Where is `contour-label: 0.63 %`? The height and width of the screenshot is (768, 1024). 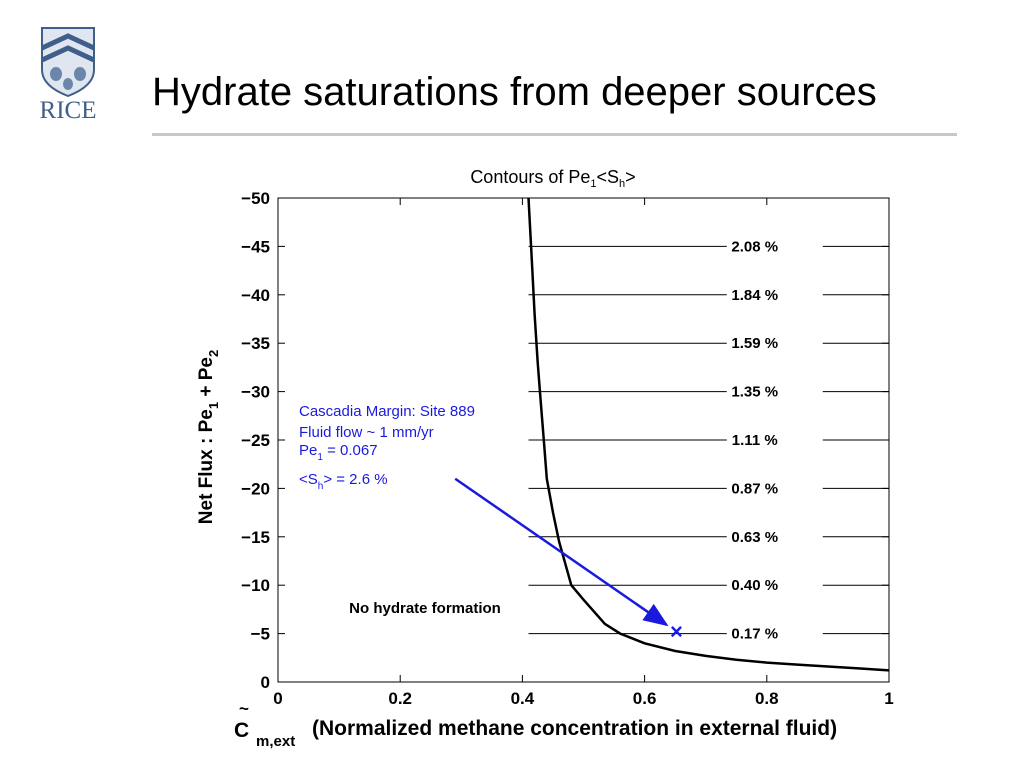
contour-label: 0.63 % is located at coordinates (754, 537).